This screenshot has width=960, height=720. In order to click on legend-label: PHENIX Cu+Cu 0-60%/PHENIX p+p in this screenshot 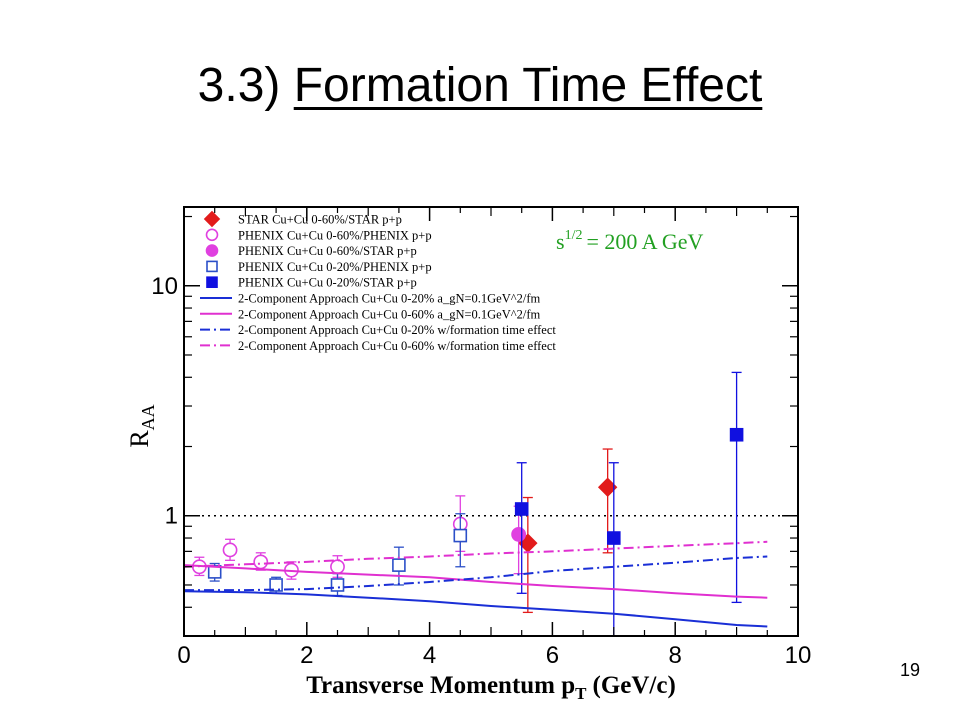, I will do `click(335, 235)`.